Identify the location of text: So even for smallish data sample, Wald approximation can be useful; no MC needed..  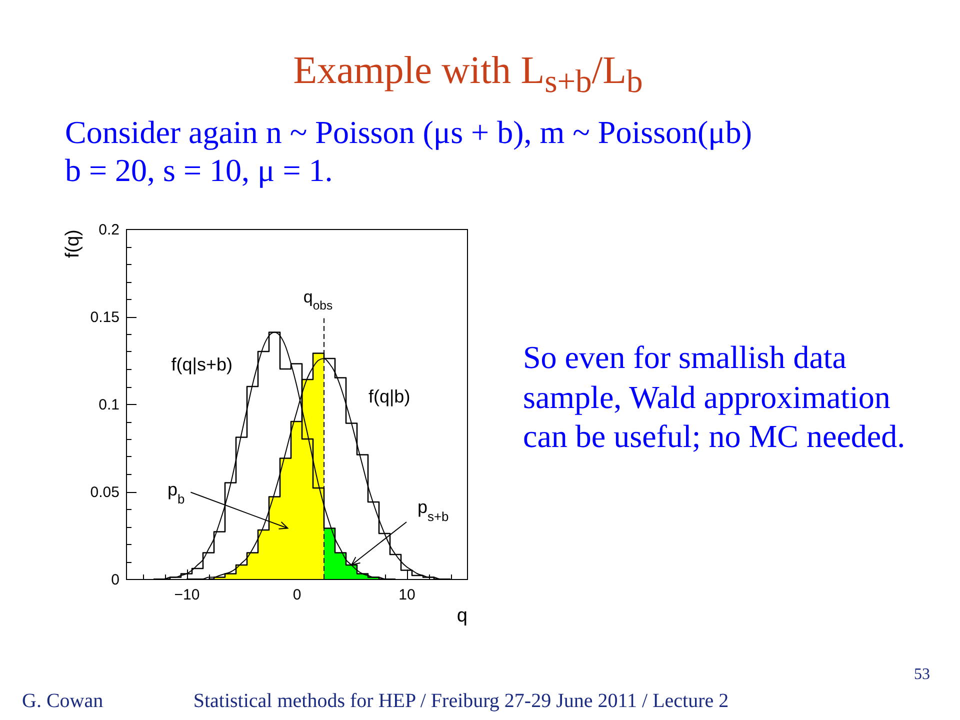
(714, 397).